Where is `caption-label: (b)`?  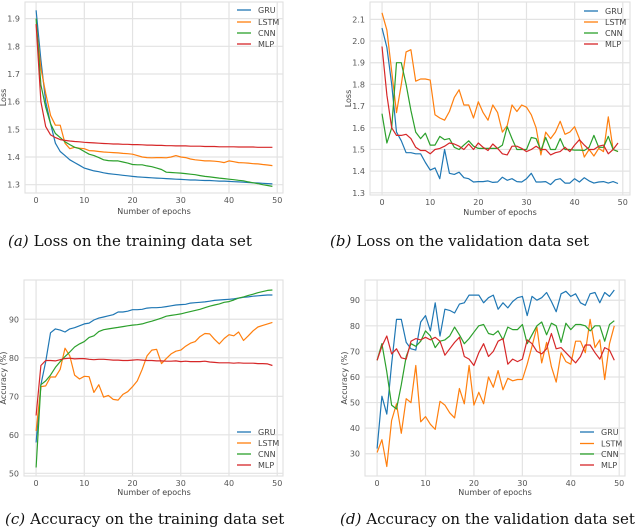
caption-label: (b) is located at coordinates (340, 241).